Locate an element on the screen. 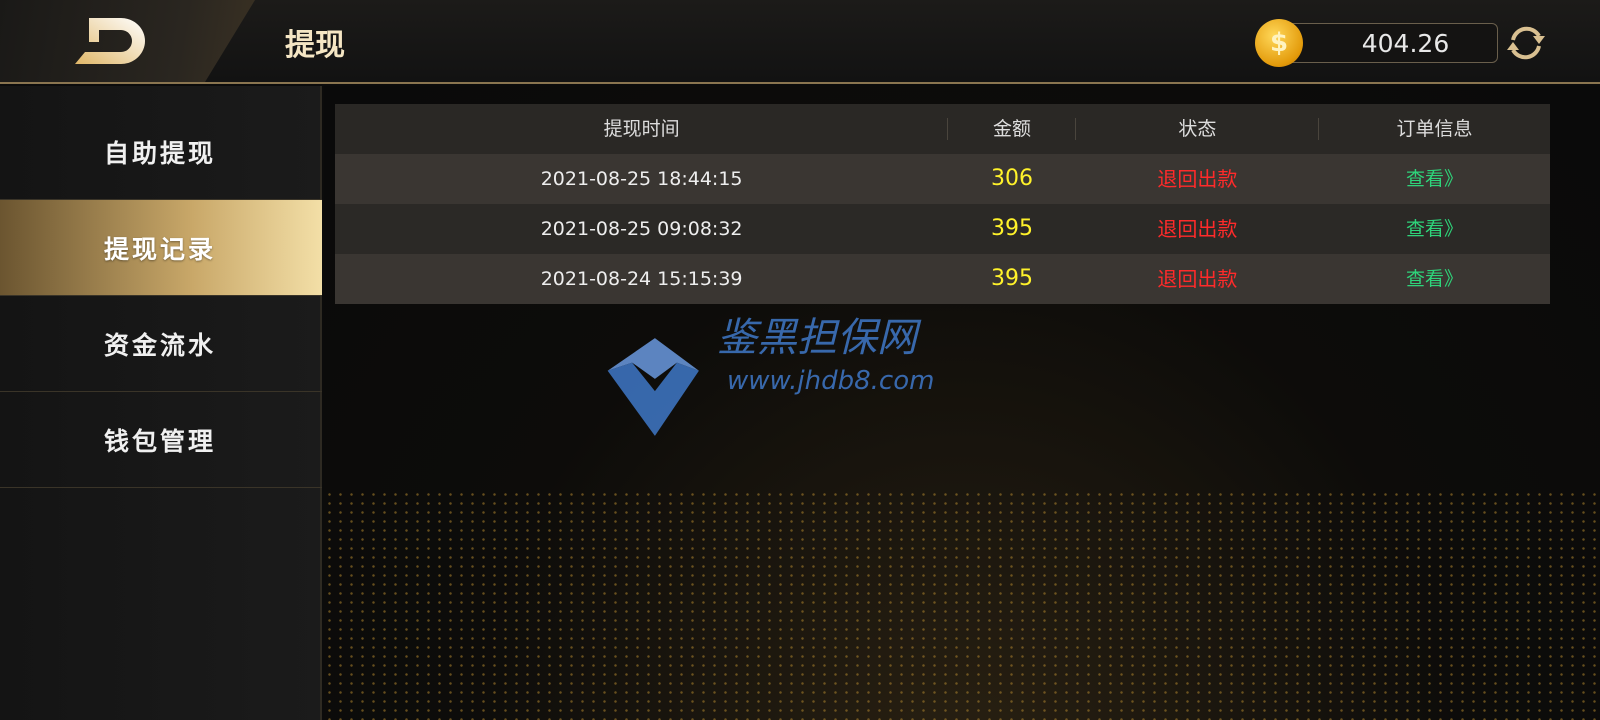  table-row: 2021-08-25 18:44:15 306 退回出款 查看》 is located at coordinates (942, 179).